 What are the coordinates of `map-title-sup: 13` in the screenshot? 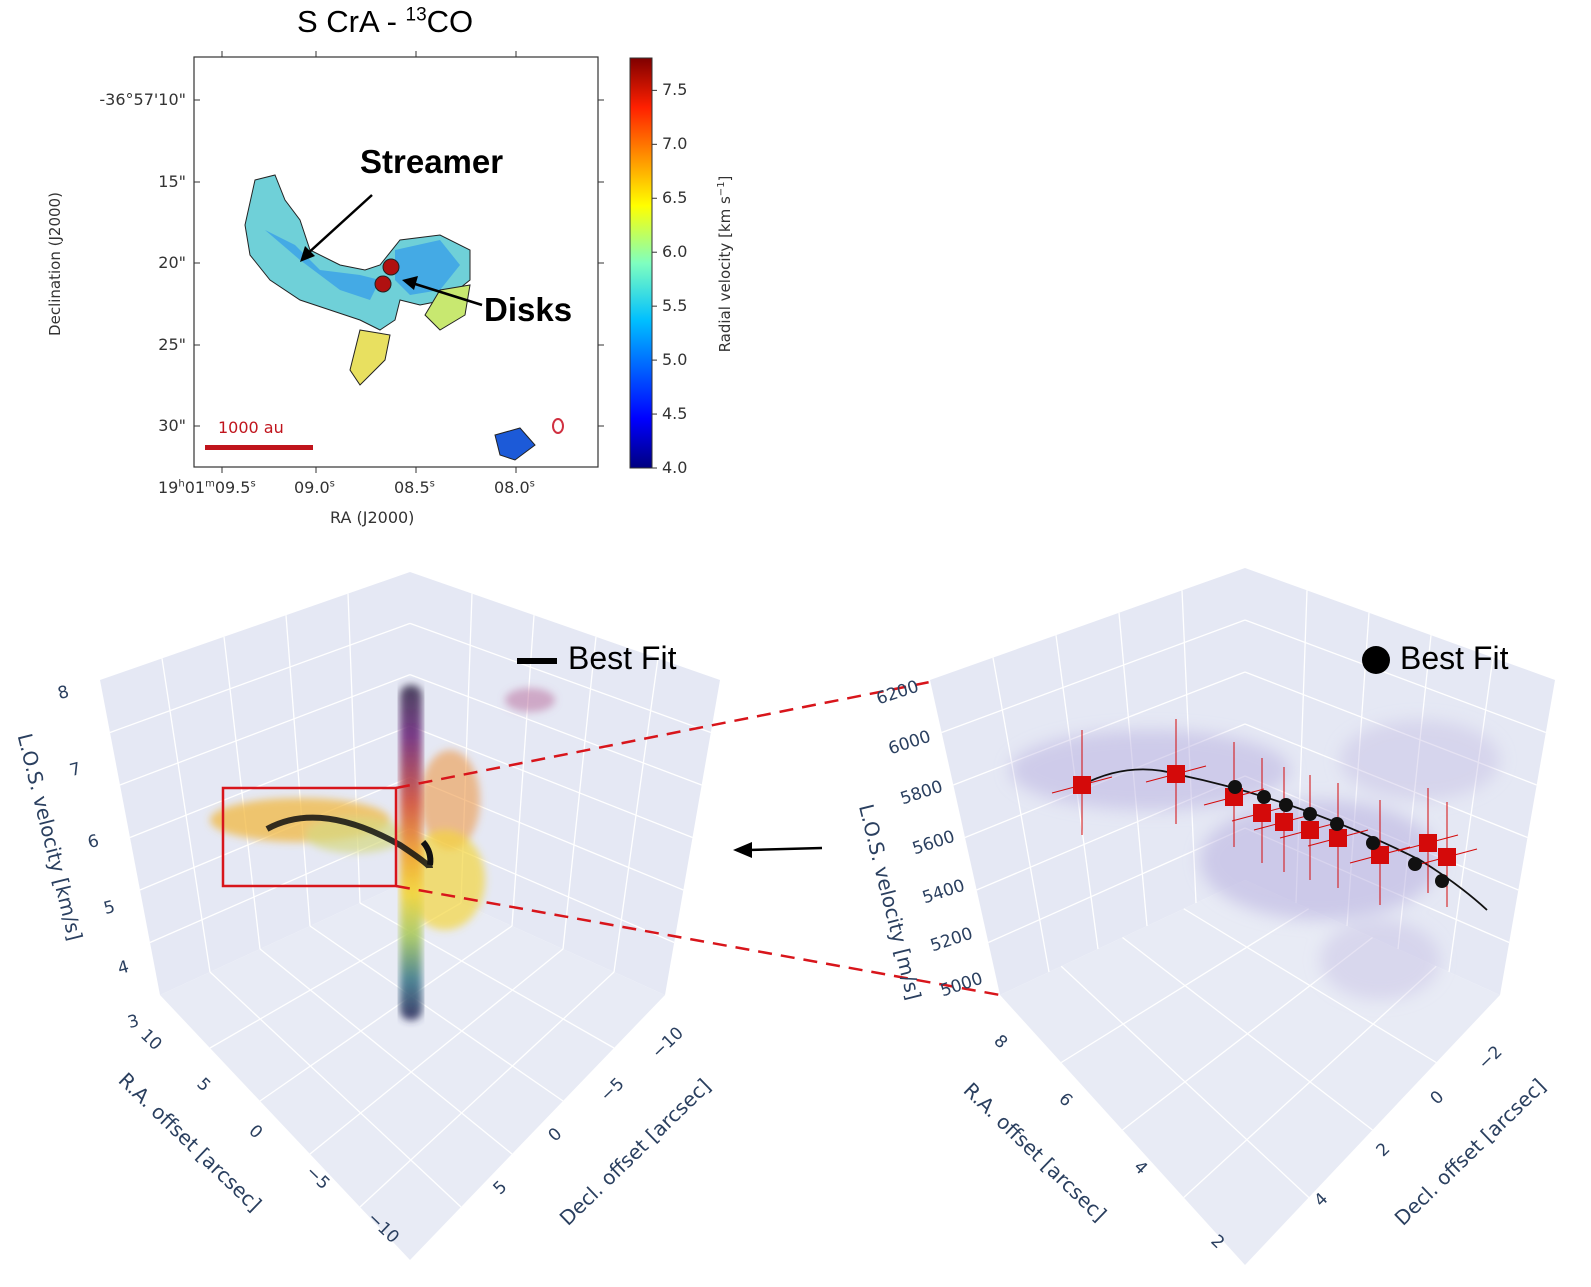 It's located at (416, 15).